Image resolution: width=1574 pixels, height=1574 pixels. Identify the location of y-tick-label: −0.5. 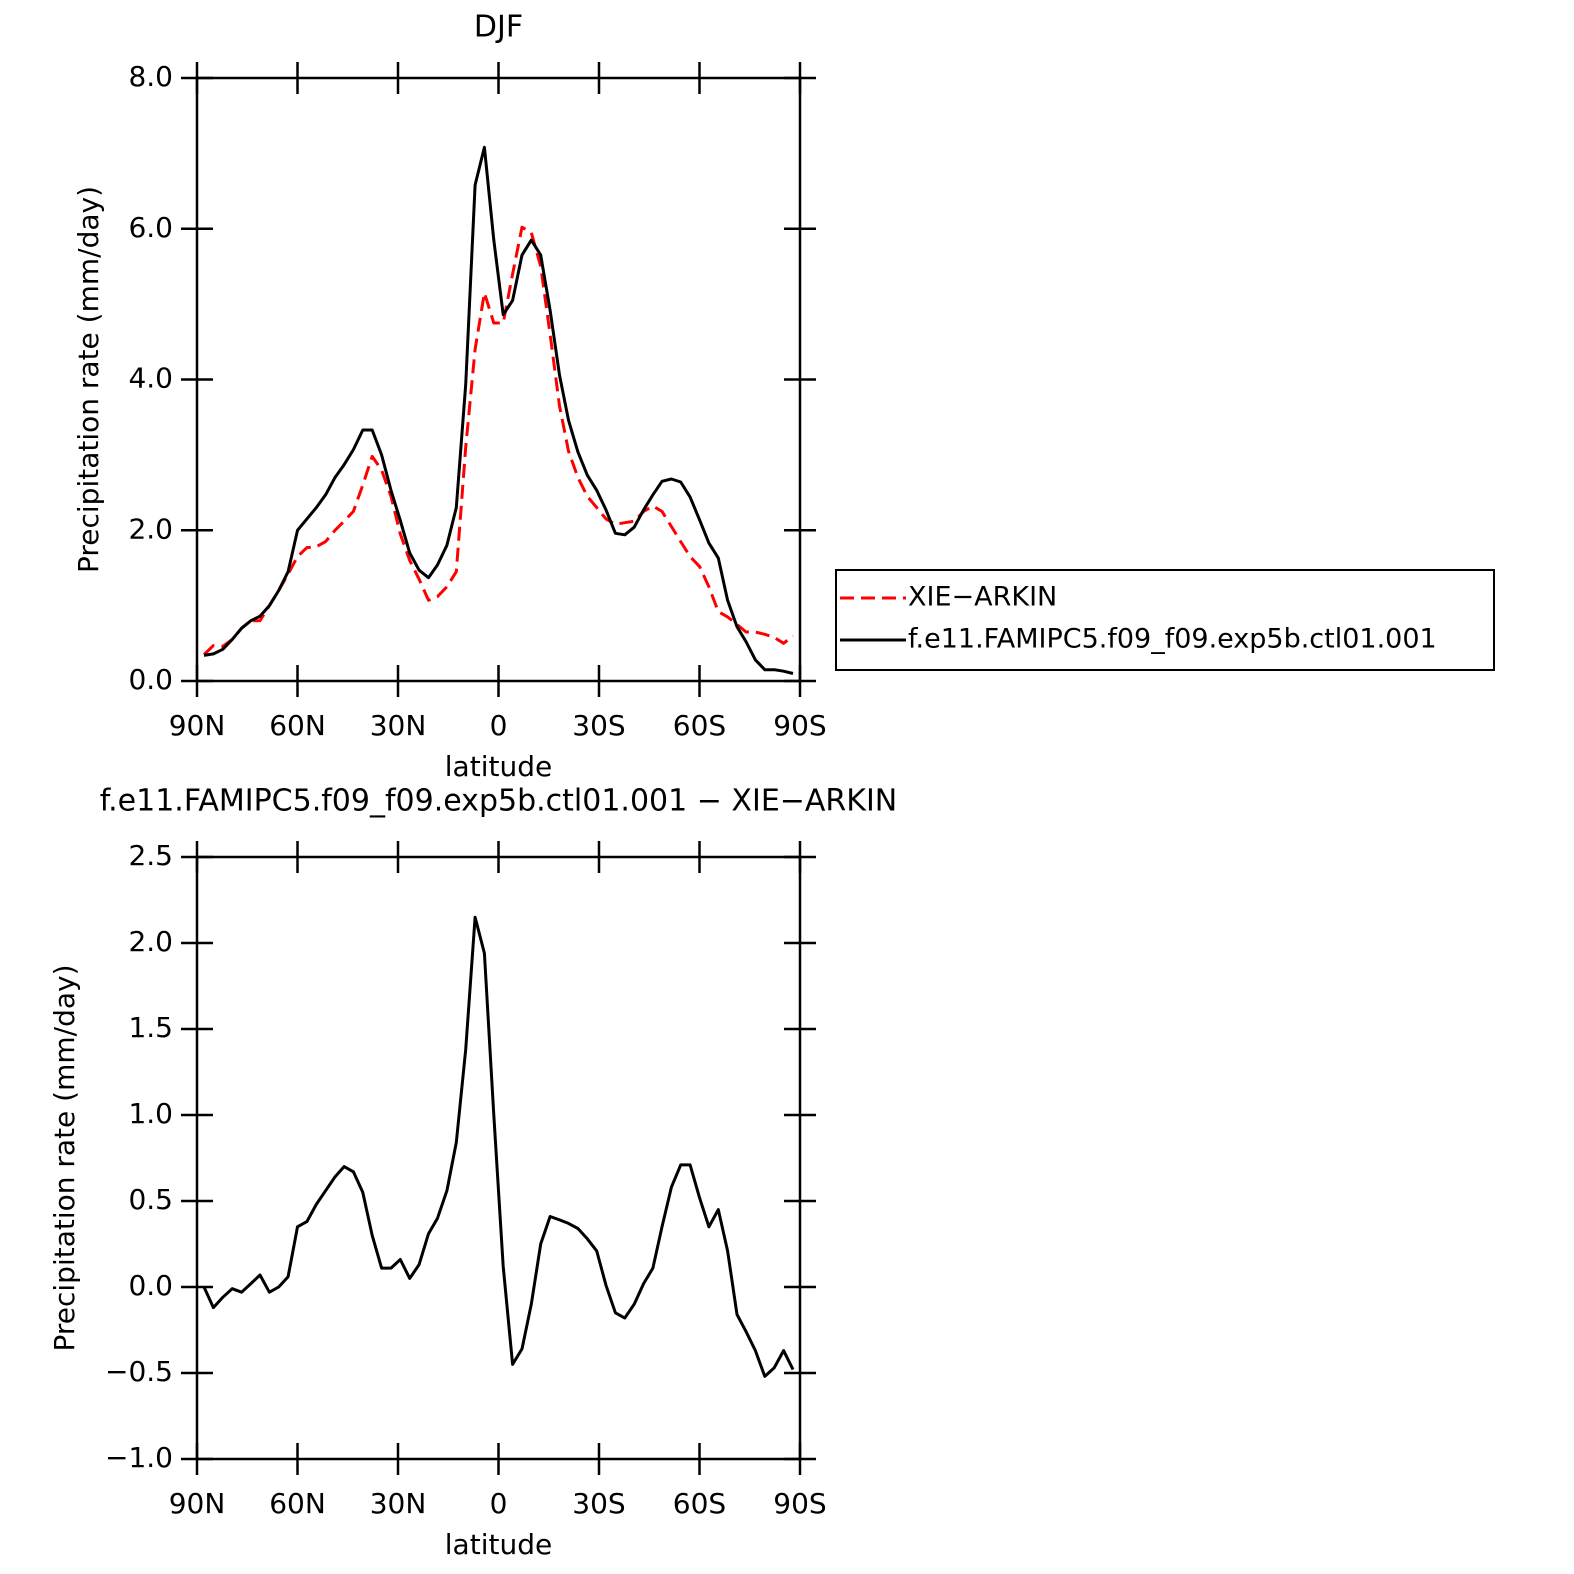
(139, 1371).